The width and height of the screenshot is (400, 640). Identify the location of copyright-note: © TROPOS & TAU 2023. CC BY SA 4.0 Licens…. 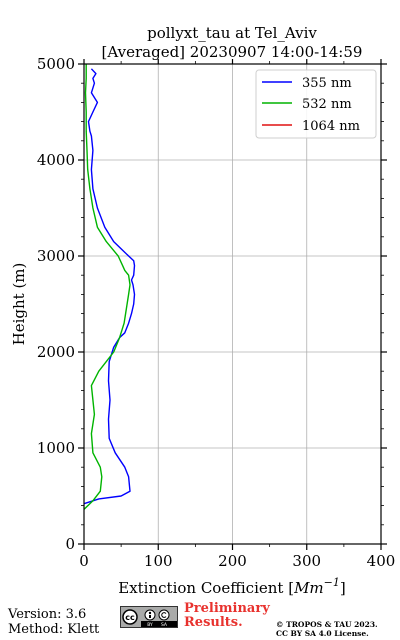
(327, 629).